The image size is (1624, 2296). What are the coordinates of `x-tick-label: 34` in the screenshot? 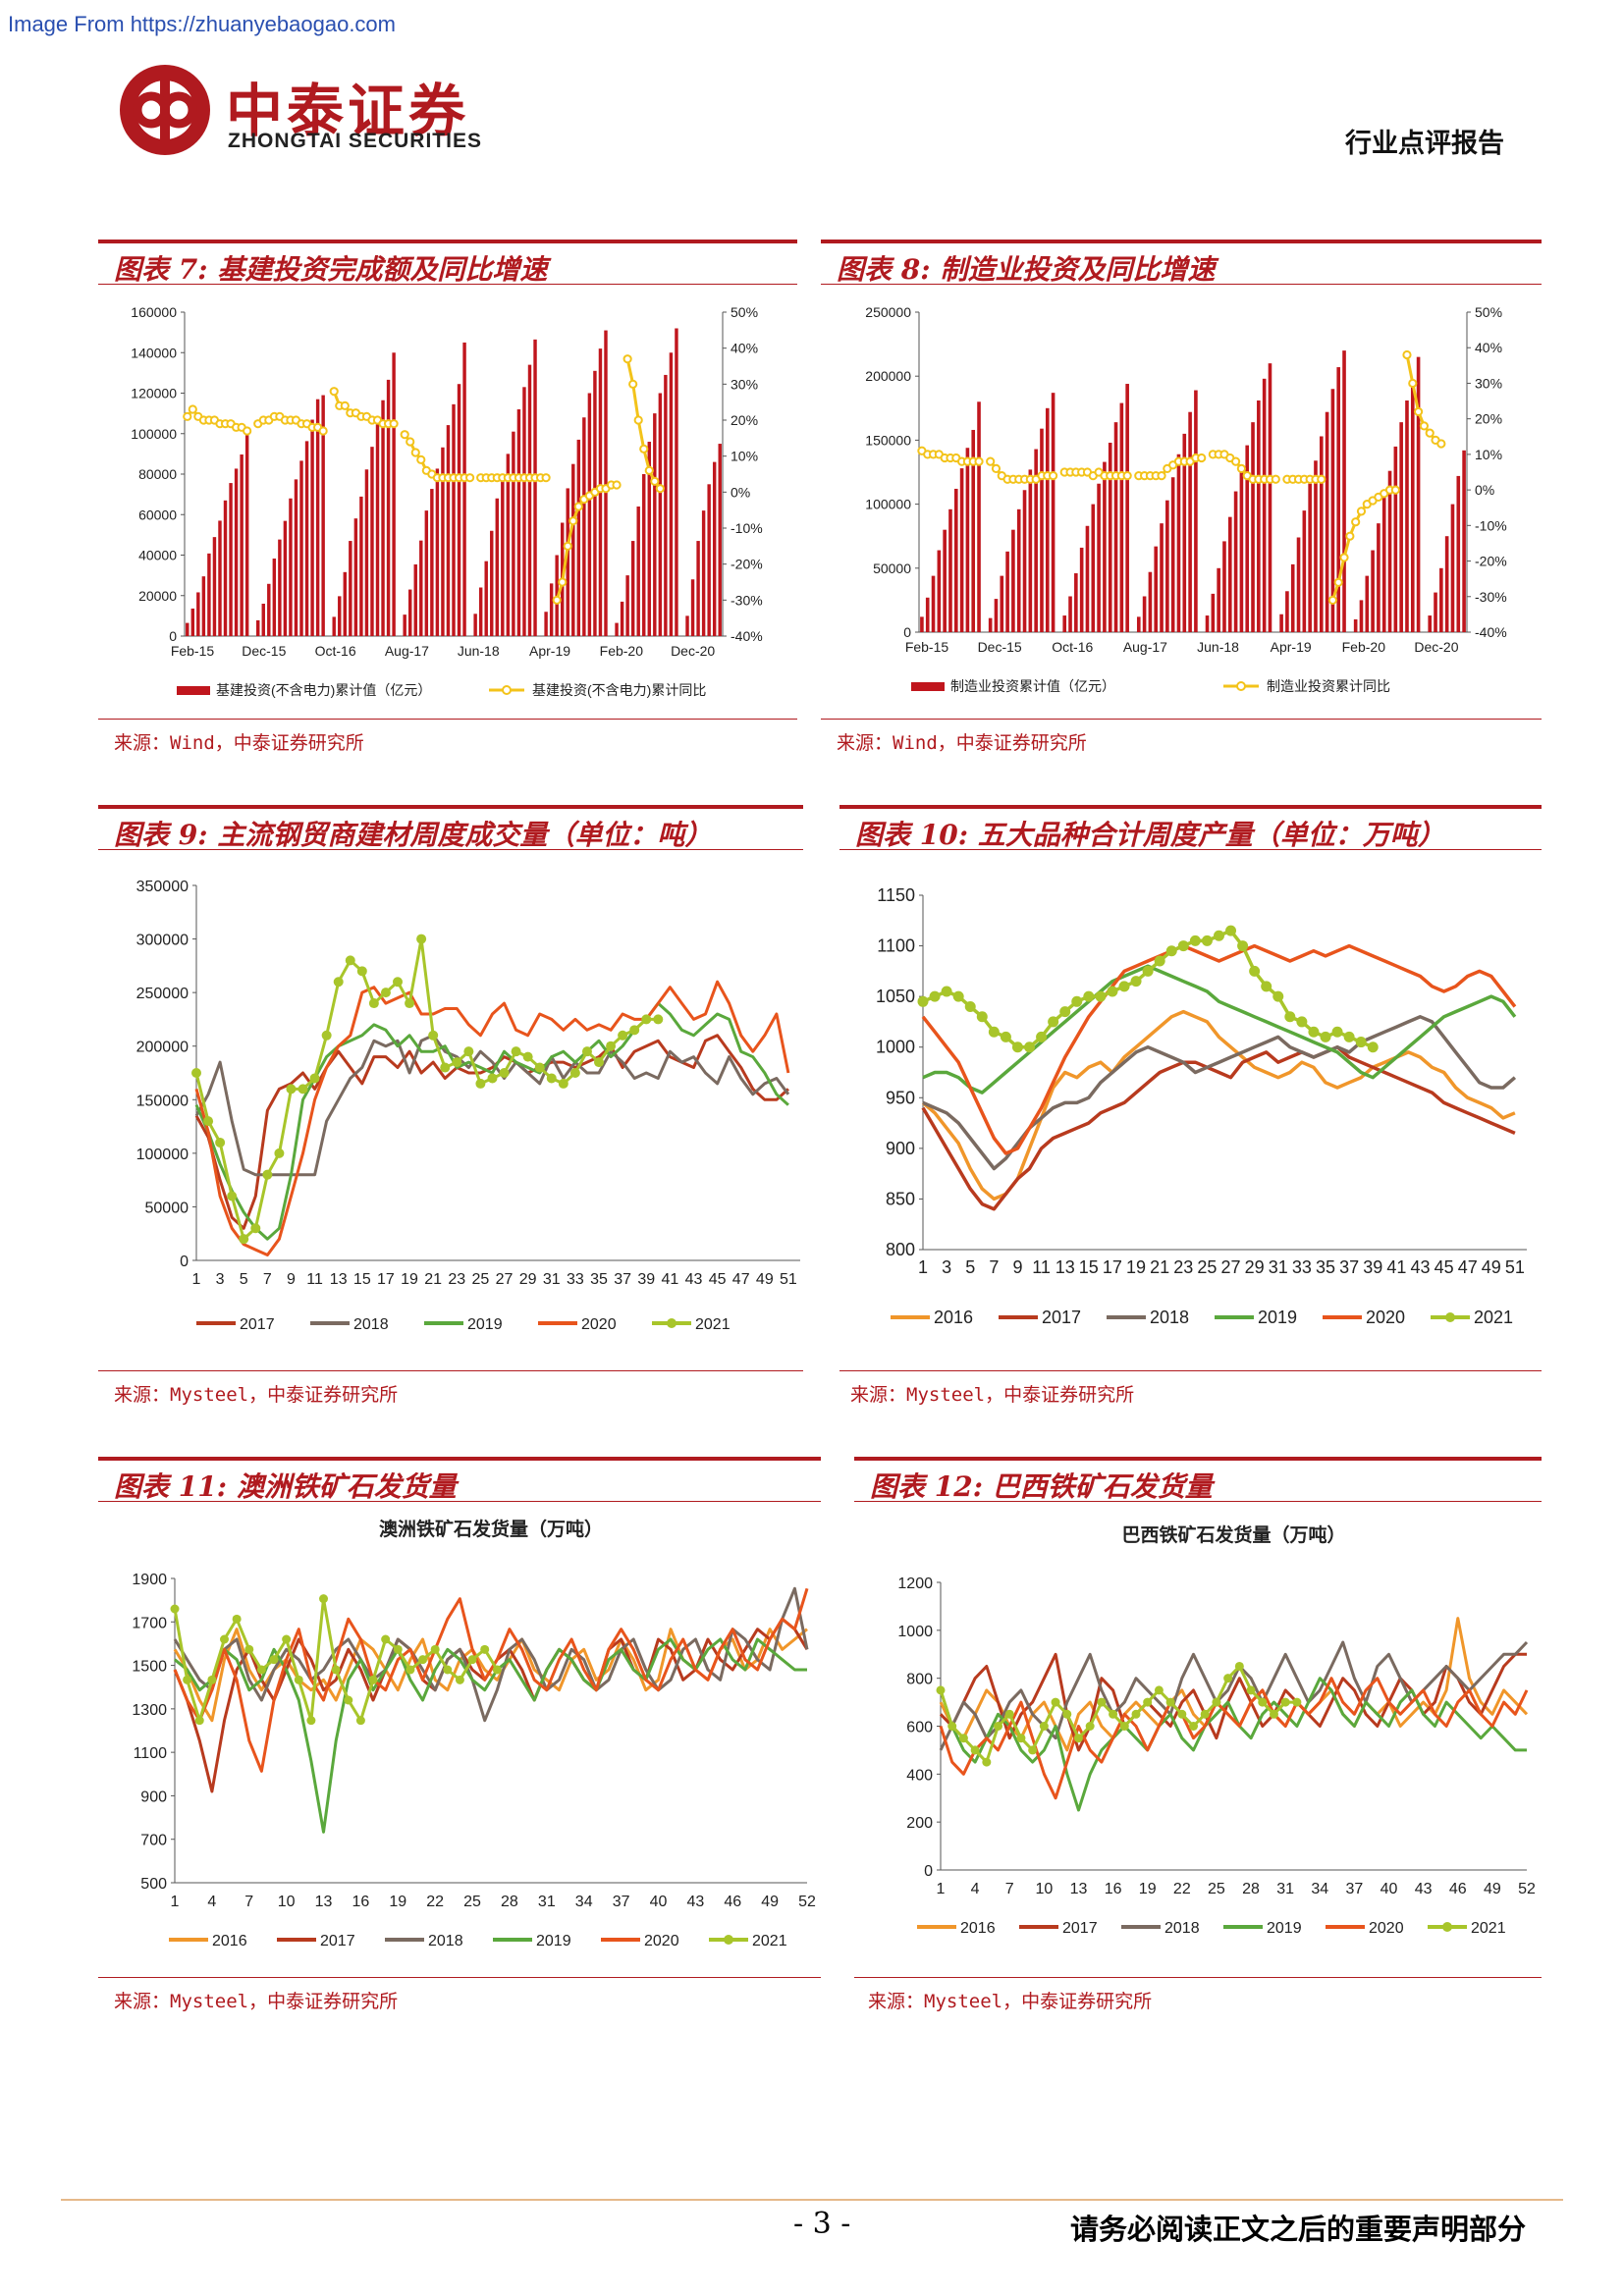 It's located at (1319, 1889).